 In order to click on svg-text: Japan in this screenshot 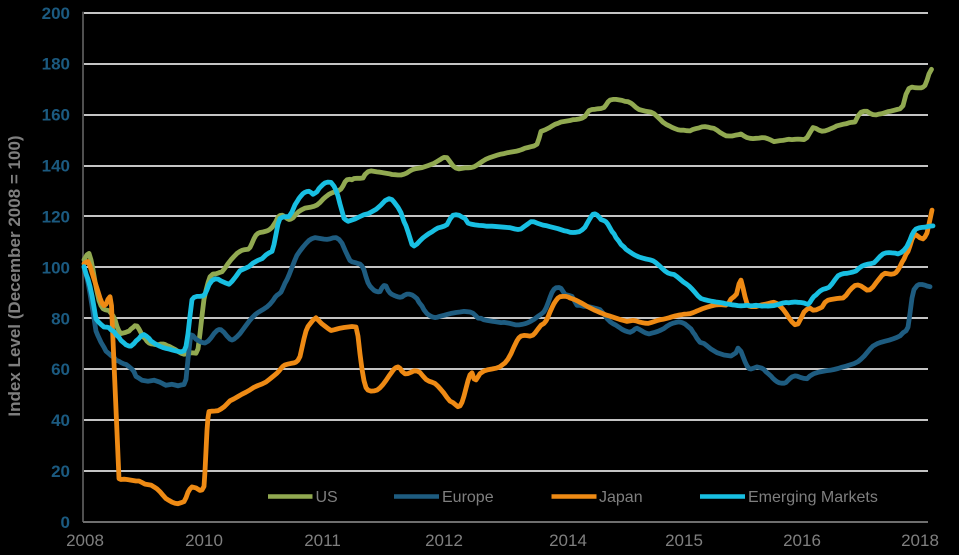, I will do `click(621, 497)`.